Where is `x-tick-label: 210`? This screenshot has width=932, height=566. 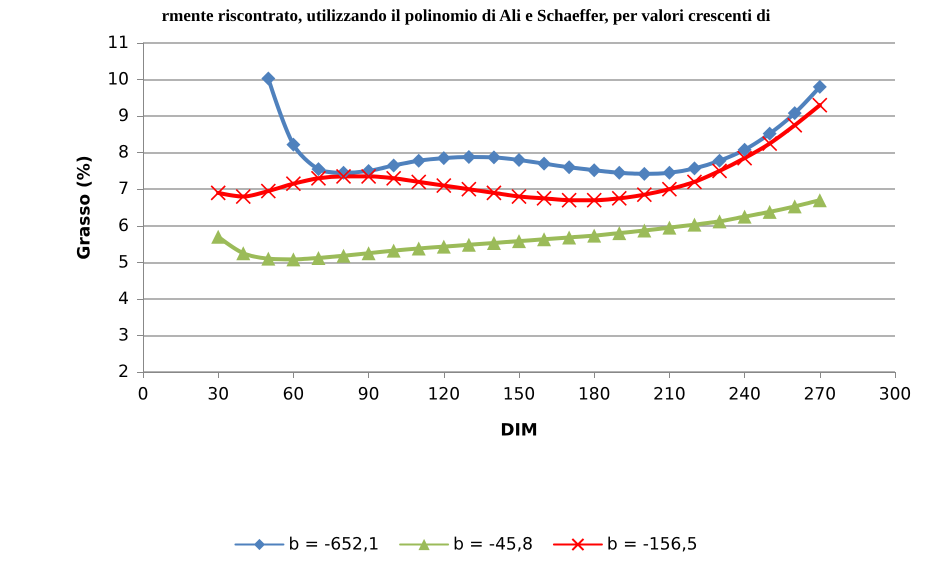 x-tick-label: 210 is located at coordinates (669, 394).